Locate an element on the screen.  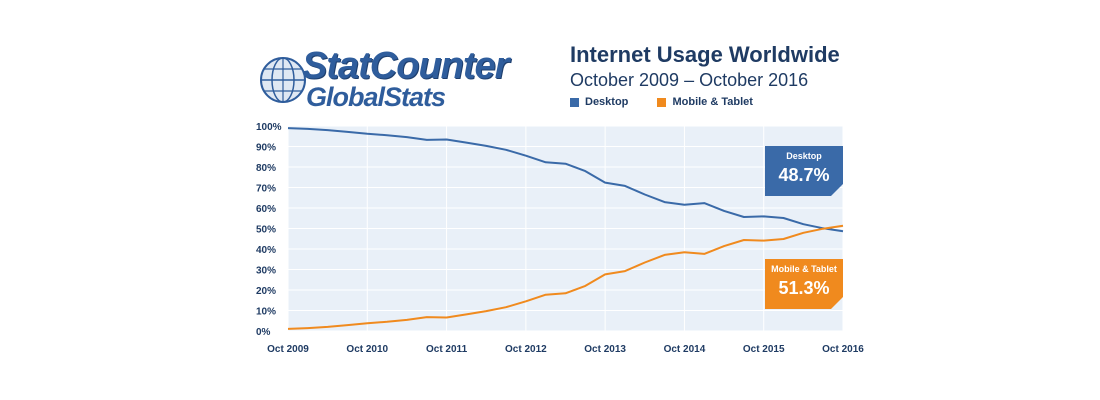
chart-subtitle: October 2009 – October 2016 is located at coordinates (689, 80).